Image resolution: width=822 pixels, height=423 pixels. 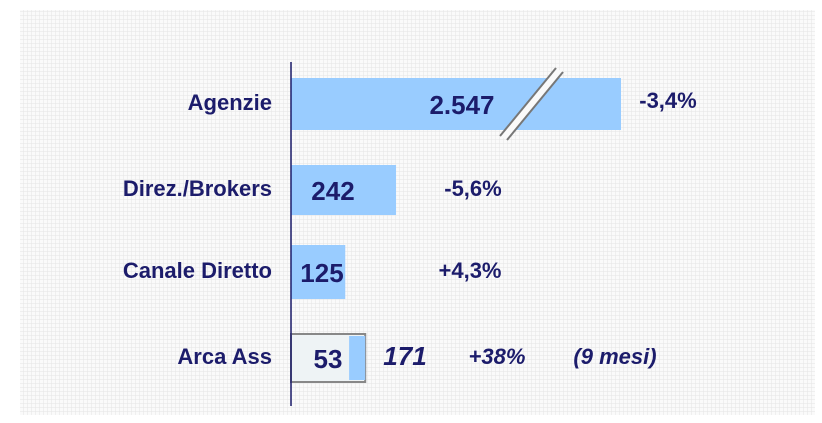 What do you see at coordinates (497, 356) in the screenshot?
I see `change-label: +38%` at bounding box center [497, 356].